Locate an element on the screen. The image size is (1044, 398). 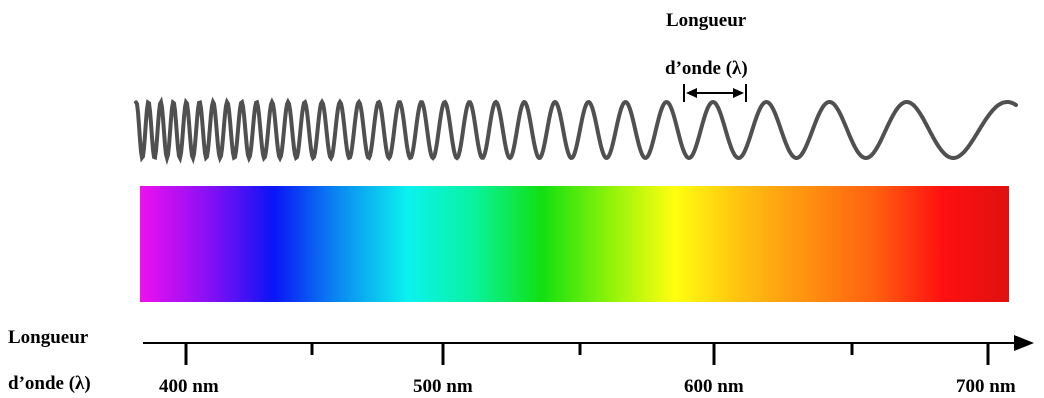
tick-label-700: 700 nm is located at coordinates (986, 386).